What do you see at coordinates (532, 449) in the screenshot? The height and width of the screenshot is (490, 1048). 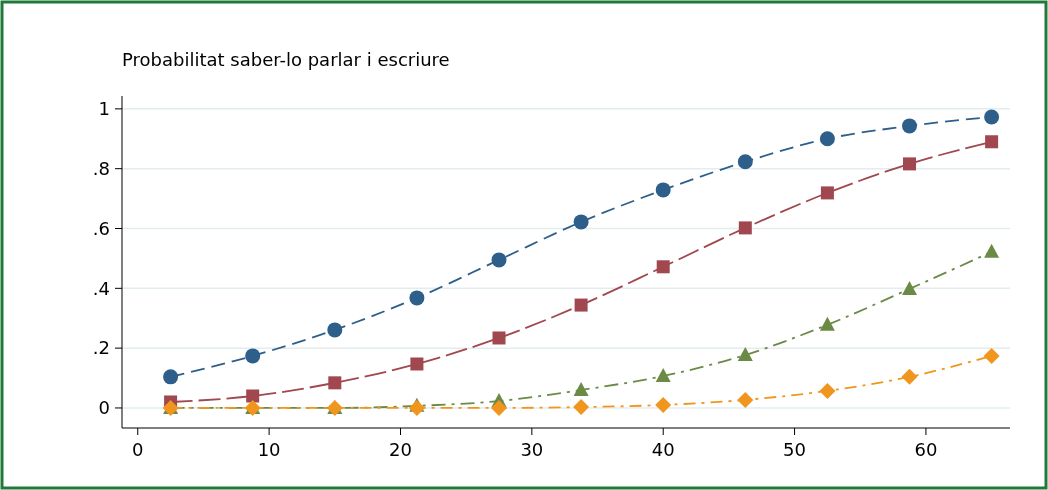 I see `x-tick-label: 30` at bounding box center [532, 449].